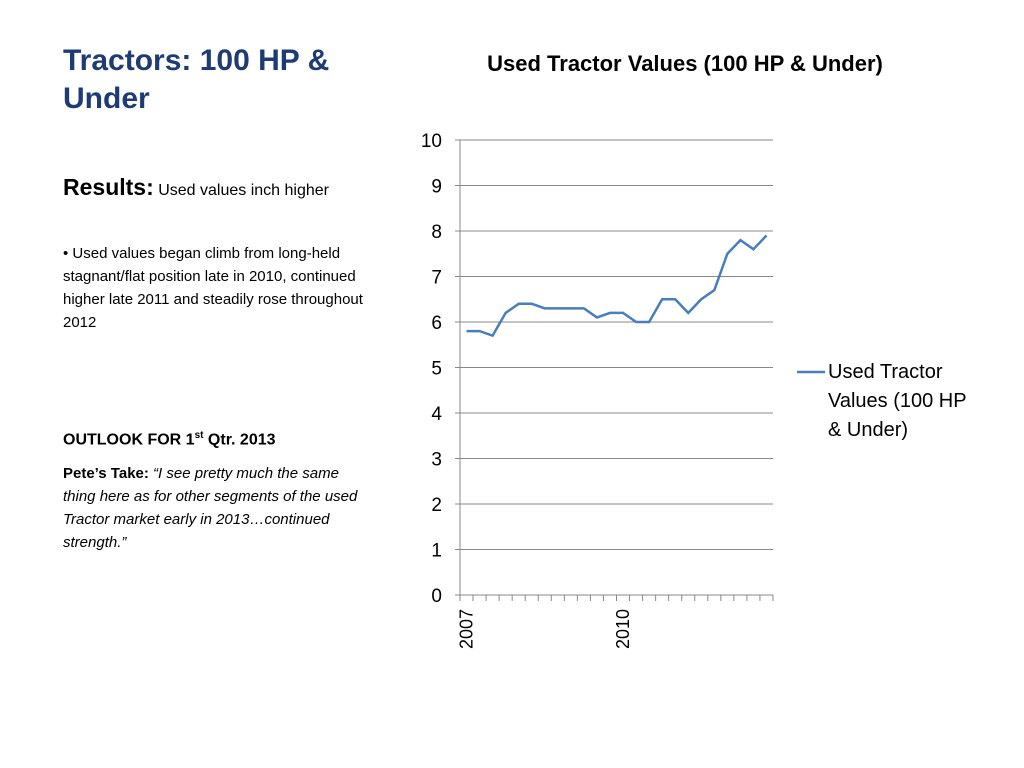  I want to click on outlook-heading: OUTLOOK FOR 1st Qtr. 2013, so click(223, 439).